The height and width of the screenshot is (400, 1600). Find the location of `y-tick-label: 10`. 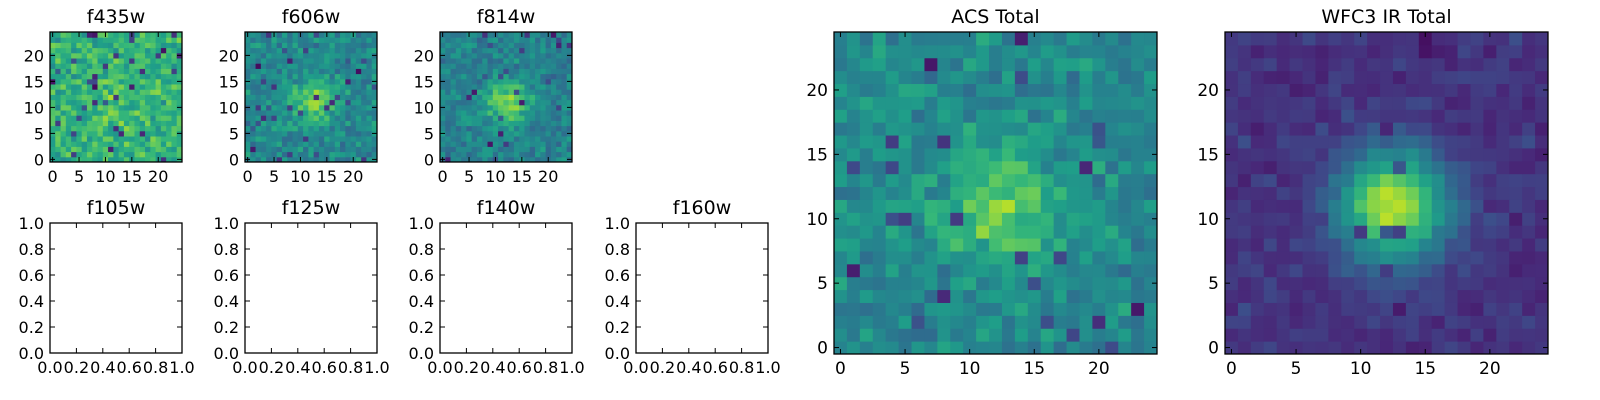

y-tick-label: 10 is located at coordinates (817, 220).